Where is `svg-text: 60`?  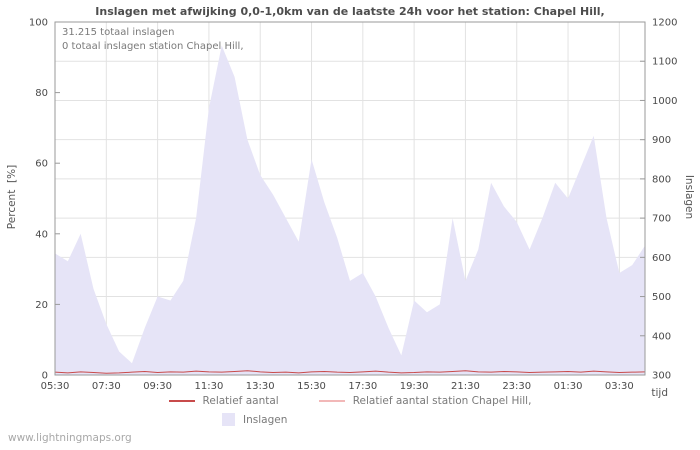 svg-text: 60 is located at coordinates (41, 164).